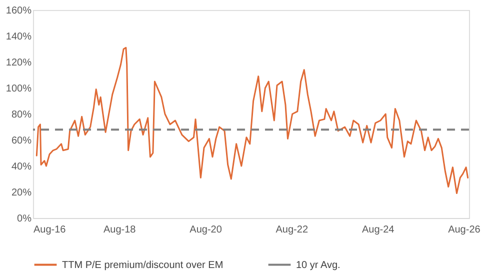  Describe the element at coordinates (19, 89) in the screenshot. I see `y-tick-label: 100%` at that location.